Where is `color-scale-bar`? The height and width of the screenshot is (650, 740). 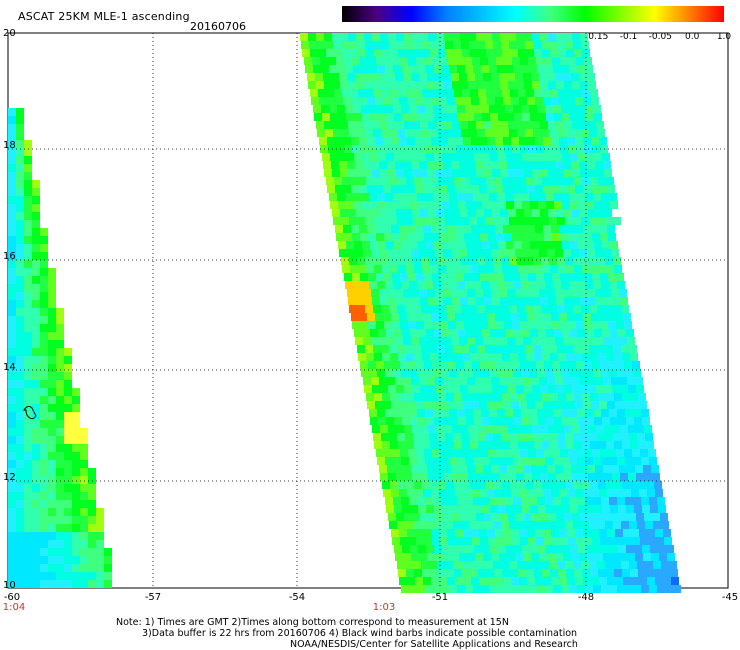 color-scale-bar is located at coordinates (533, 14).